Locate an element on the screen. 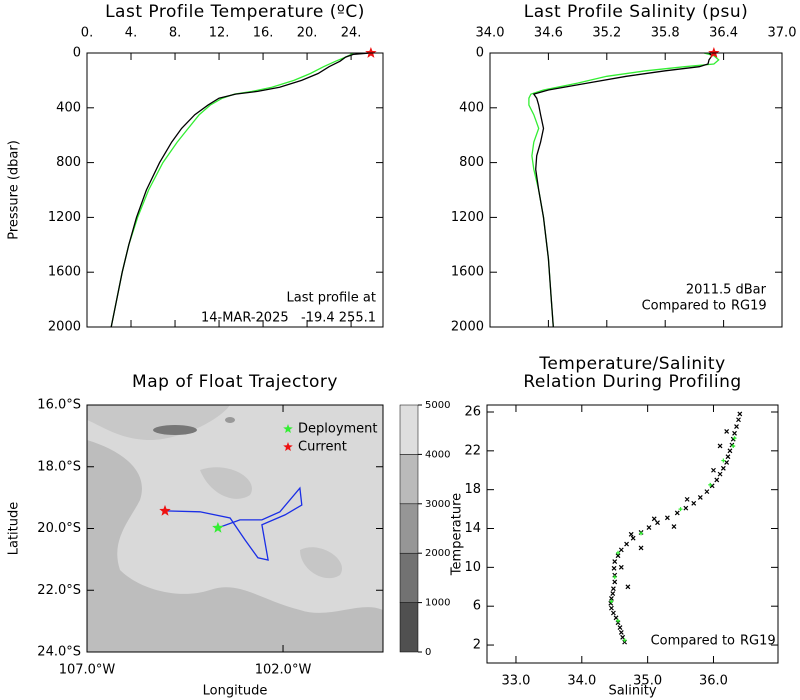 The image size is (800, 700). y-tick-label: 800 is located at coordinates (68, 162).